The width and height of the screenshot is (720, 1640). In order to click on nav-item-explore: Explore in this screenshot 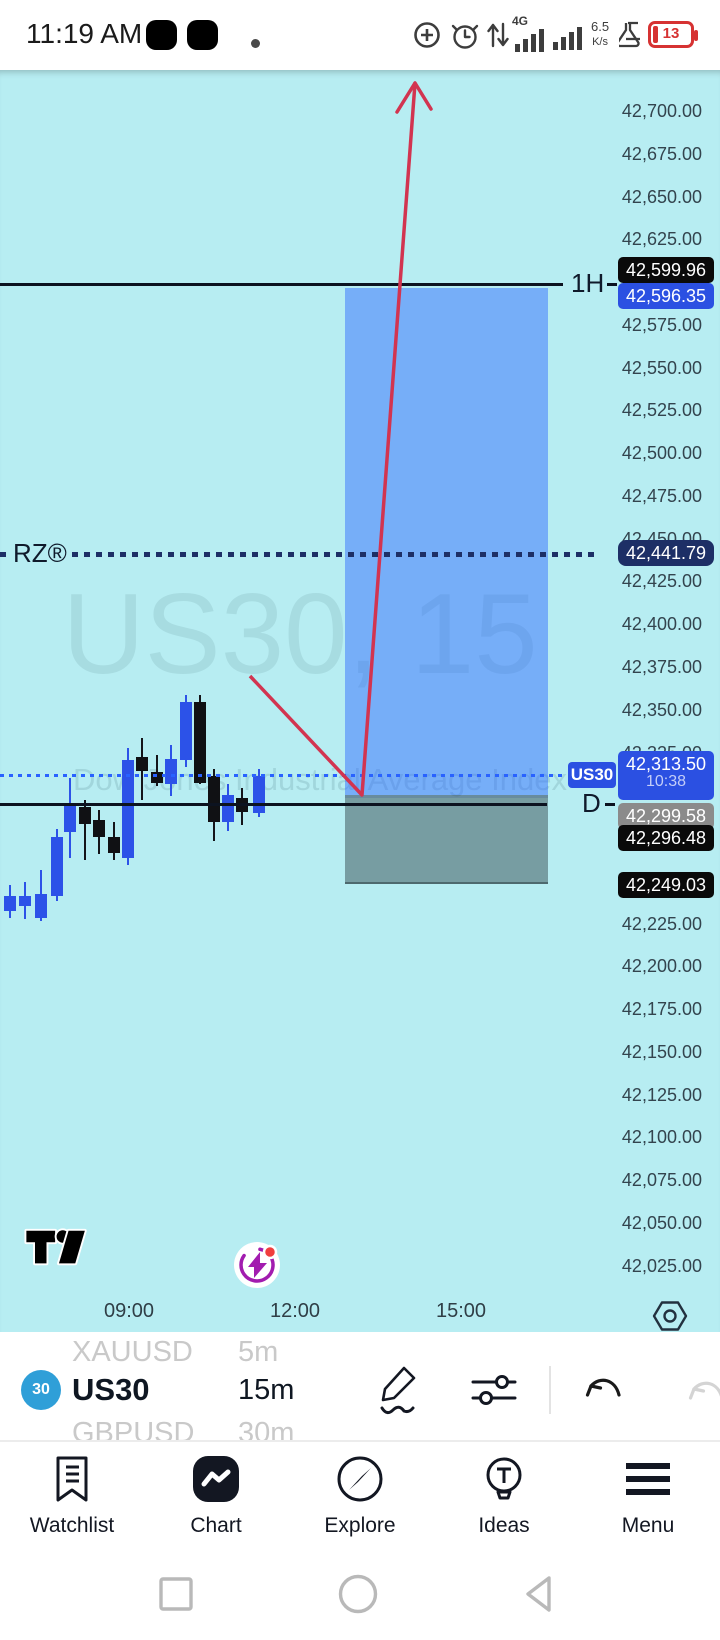, I will do `click(360, 1501)`.